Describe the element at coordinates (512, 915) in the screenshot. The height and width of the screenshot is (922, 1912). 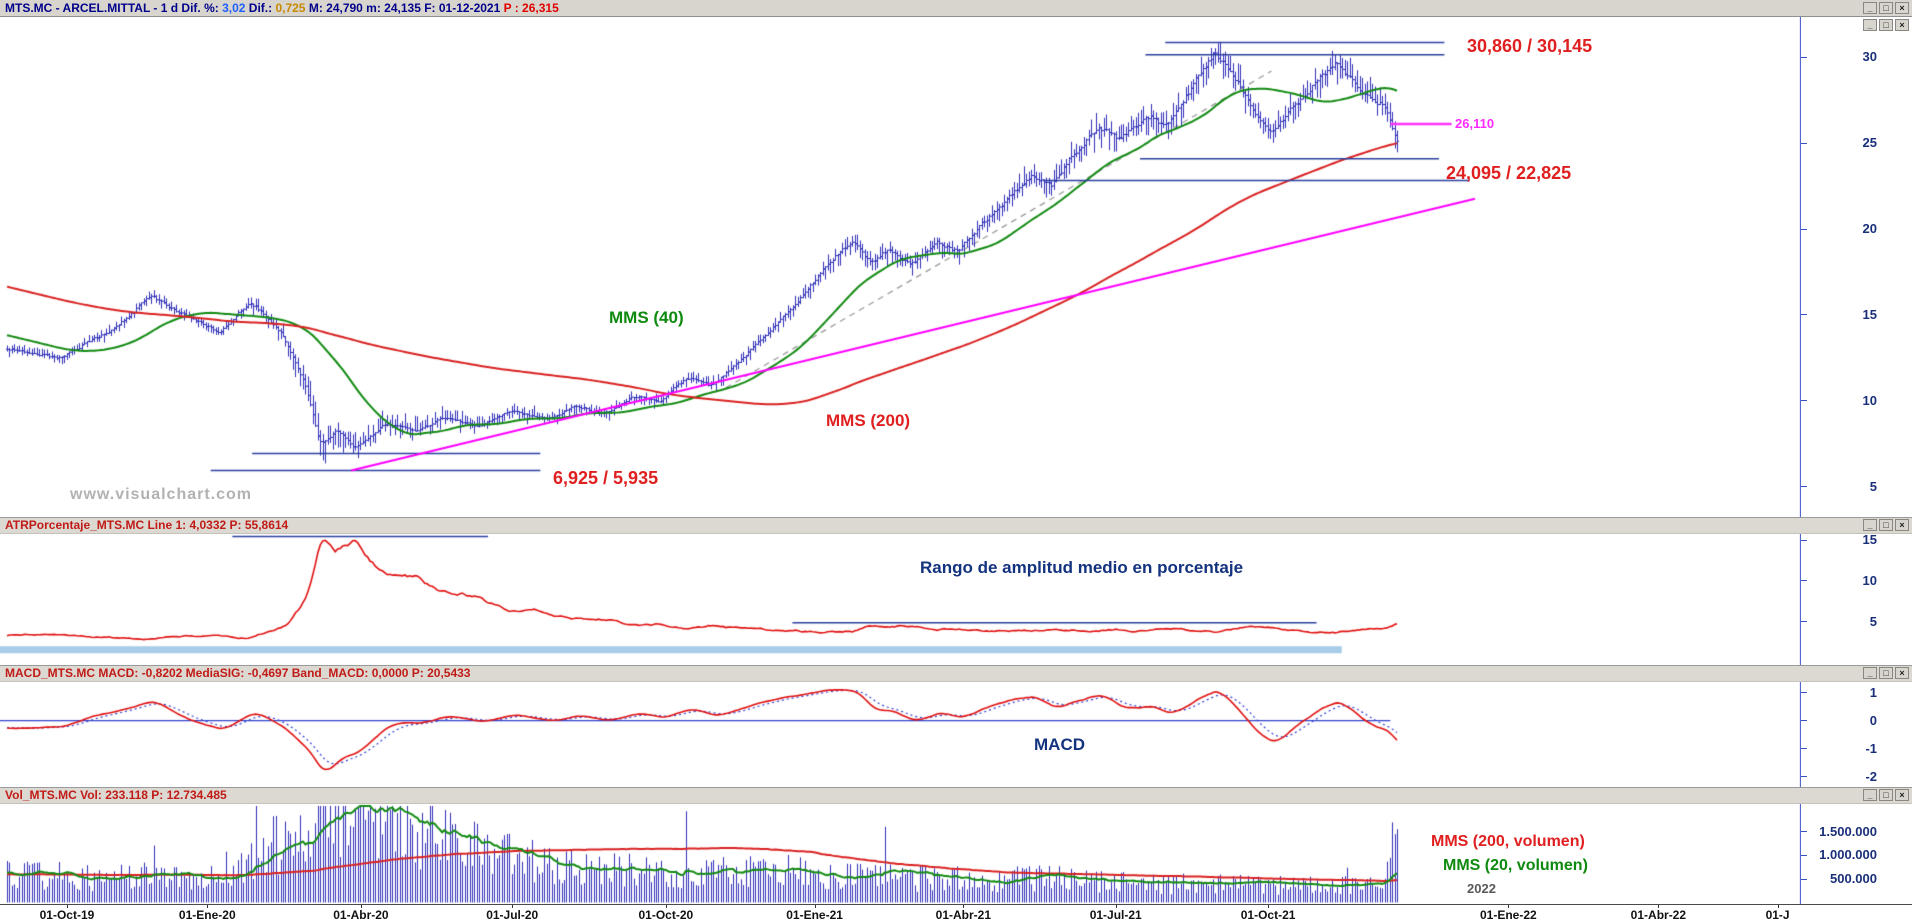
I see `time-axis-label: 01-Jul-20` at that location.